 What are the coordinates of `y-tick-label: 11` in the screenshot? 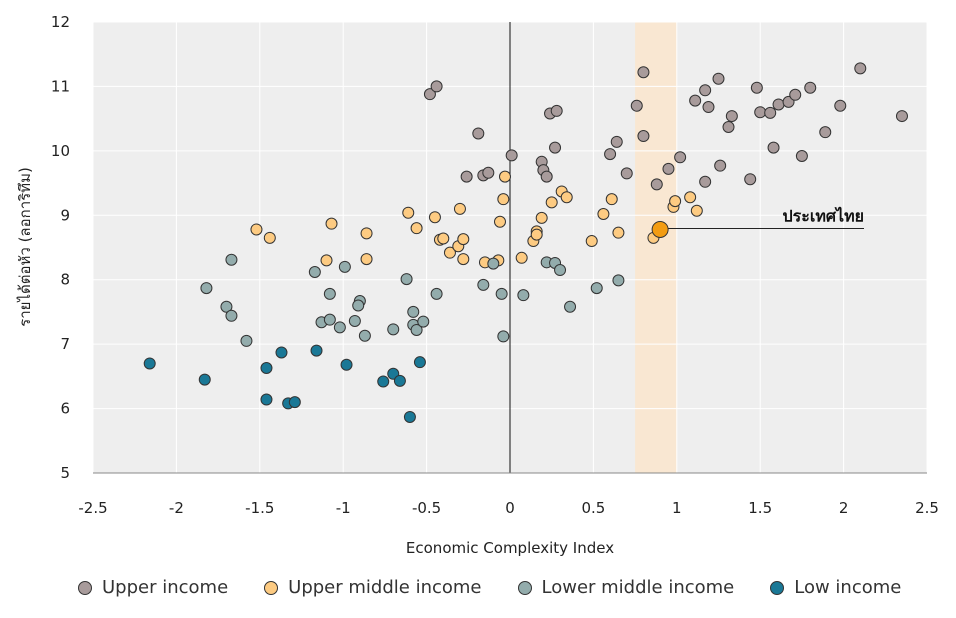 It's located at (60, 86).